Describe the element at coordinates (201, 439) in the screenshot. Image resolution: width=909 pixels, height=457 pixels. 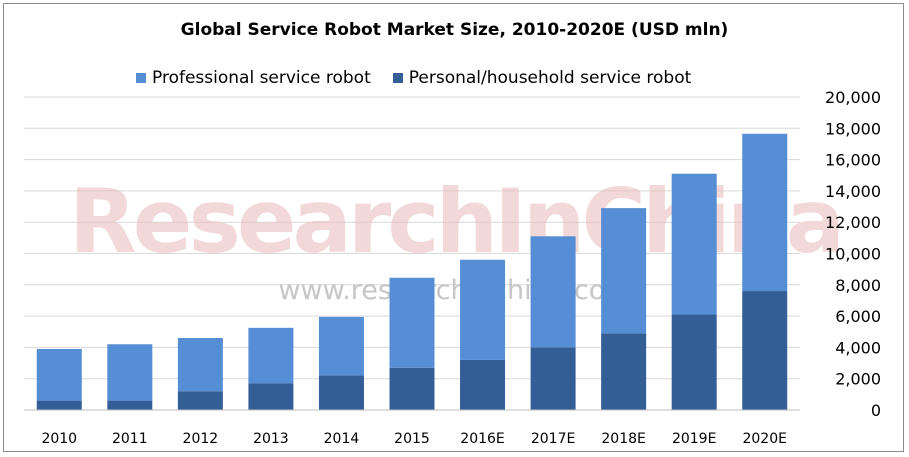
I see `x-tick-label: 2012` at that location.